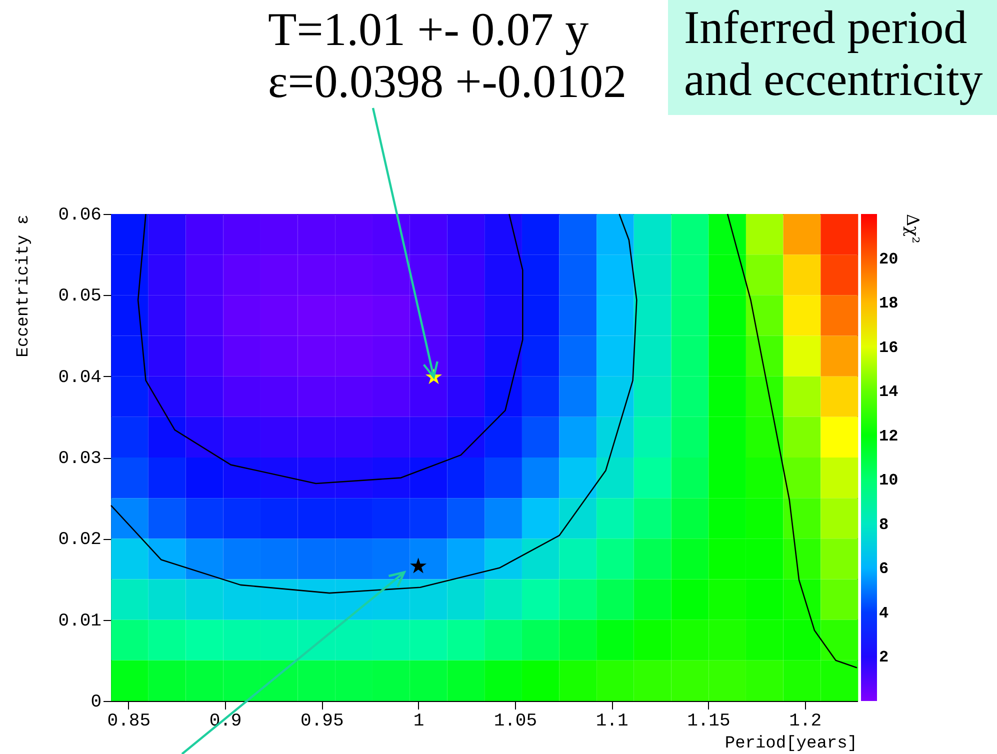 The width and height of the screenshot is (997, 754). What do you see at coordinates (80, 540) in the screenshot?
I see `y-tick-label: 0.02` at bounding box center [80, 540].